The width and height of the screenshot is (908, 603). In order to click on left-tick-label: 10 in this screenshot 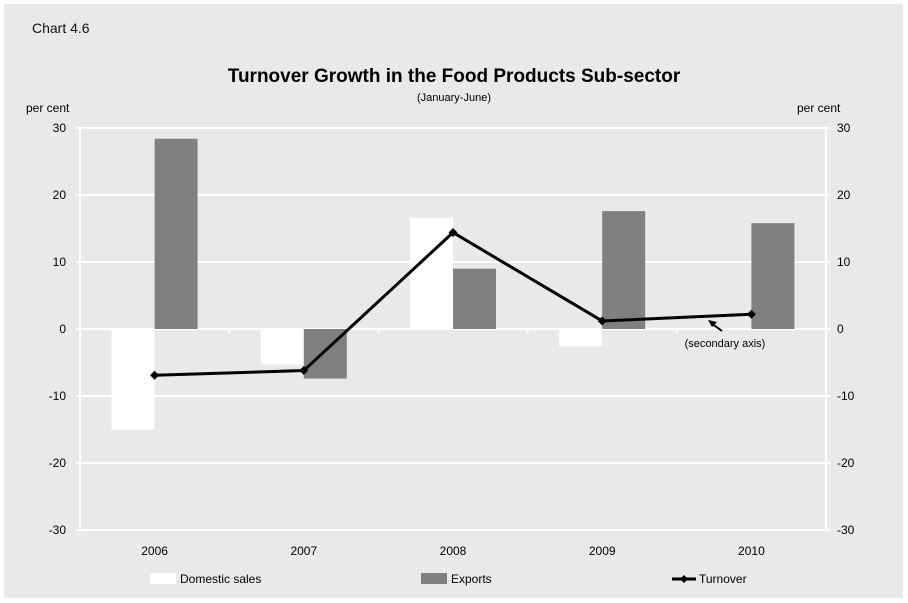, I will do `click(60, 262)`.